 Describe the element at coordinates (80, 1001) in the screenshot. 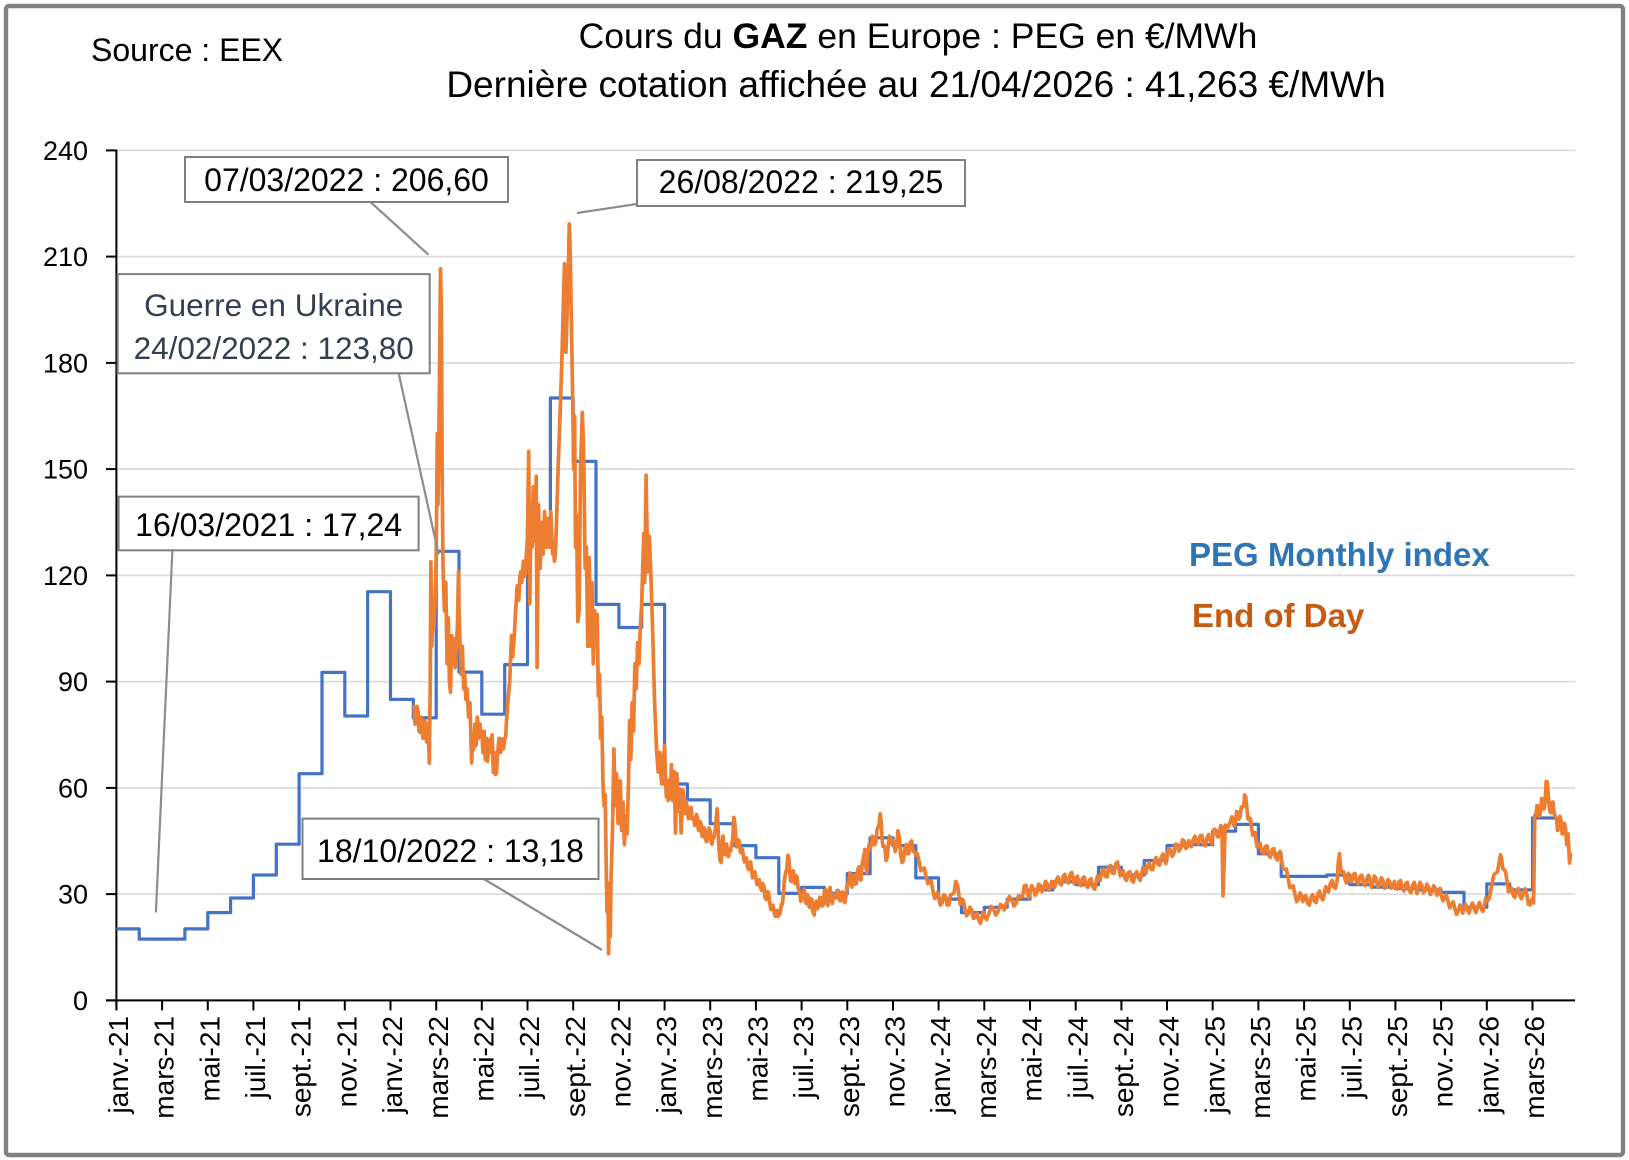

I see `svg-text: 0` at that location.